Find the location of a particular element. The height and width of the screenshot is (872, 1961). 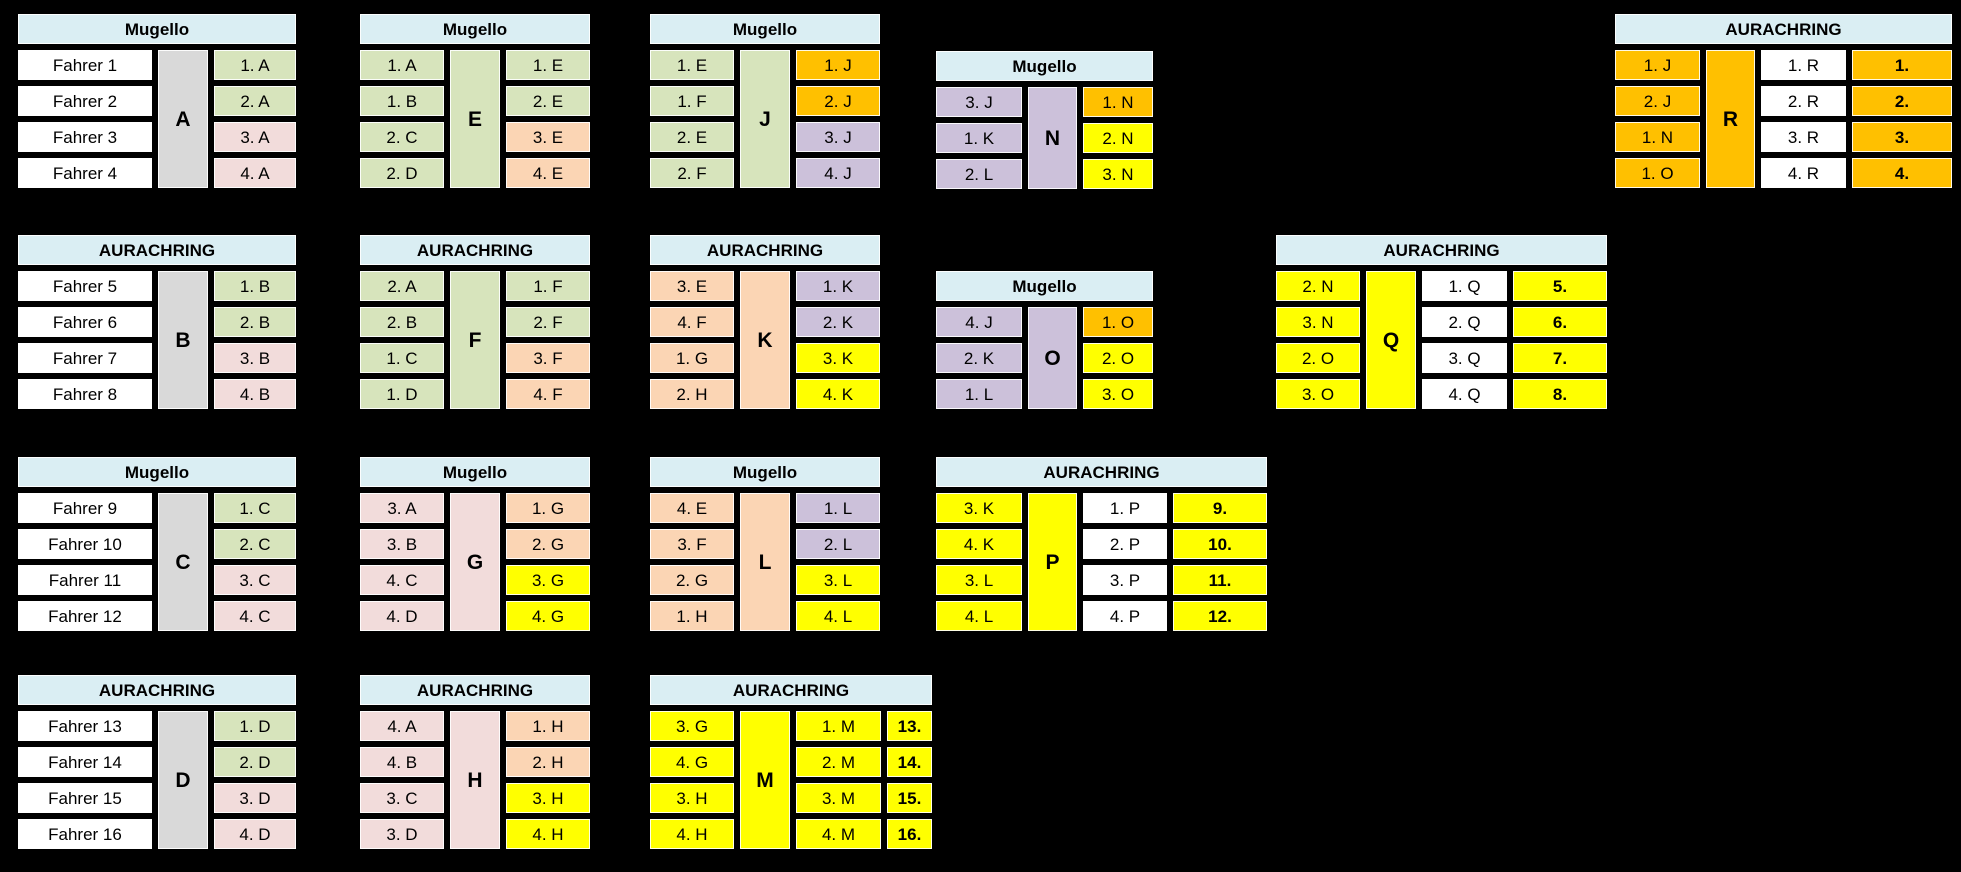

result-cell: 1. E is located at coordinates (548, 65).